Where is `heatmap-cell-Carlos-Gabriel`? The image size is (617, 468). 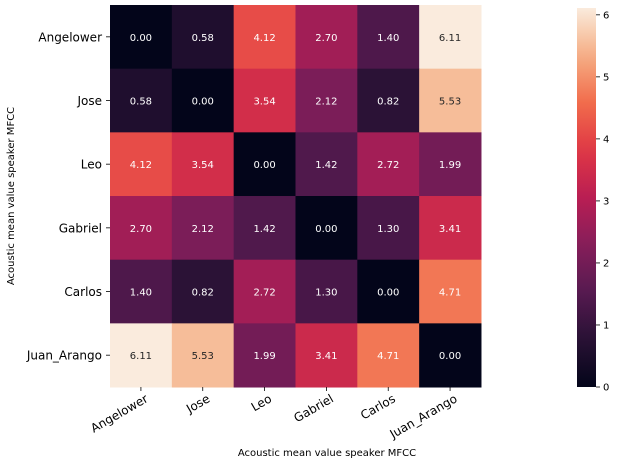 heatmap-cell-Carlos-Gabriel is located at coordinates (326, 291).